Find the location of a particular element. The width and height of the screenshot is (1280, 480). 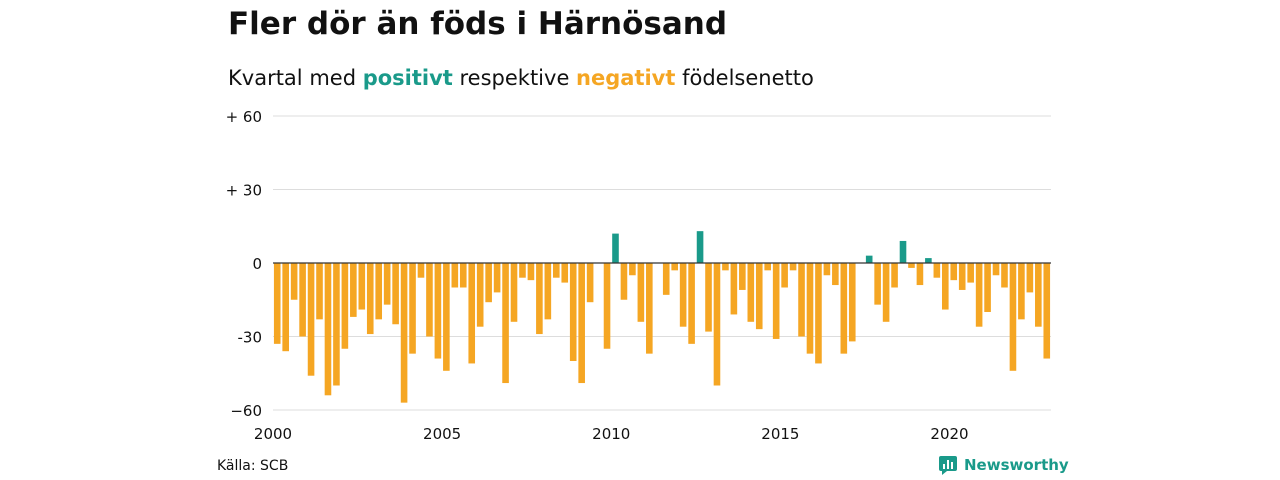

y-tick-label: + 30 is located at coordinates (244, 191).